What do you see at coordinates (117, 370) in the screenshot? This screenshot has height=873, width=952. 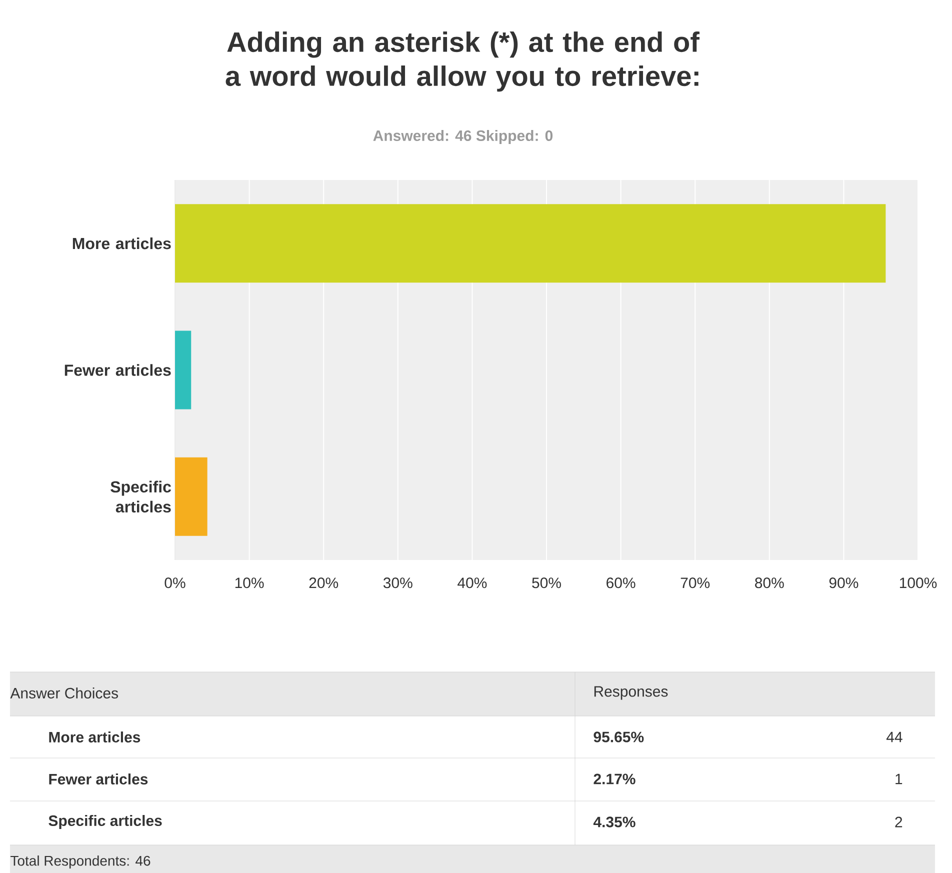 I see `y-tick-label: Fewer articles` at bounding box center [117, 370].